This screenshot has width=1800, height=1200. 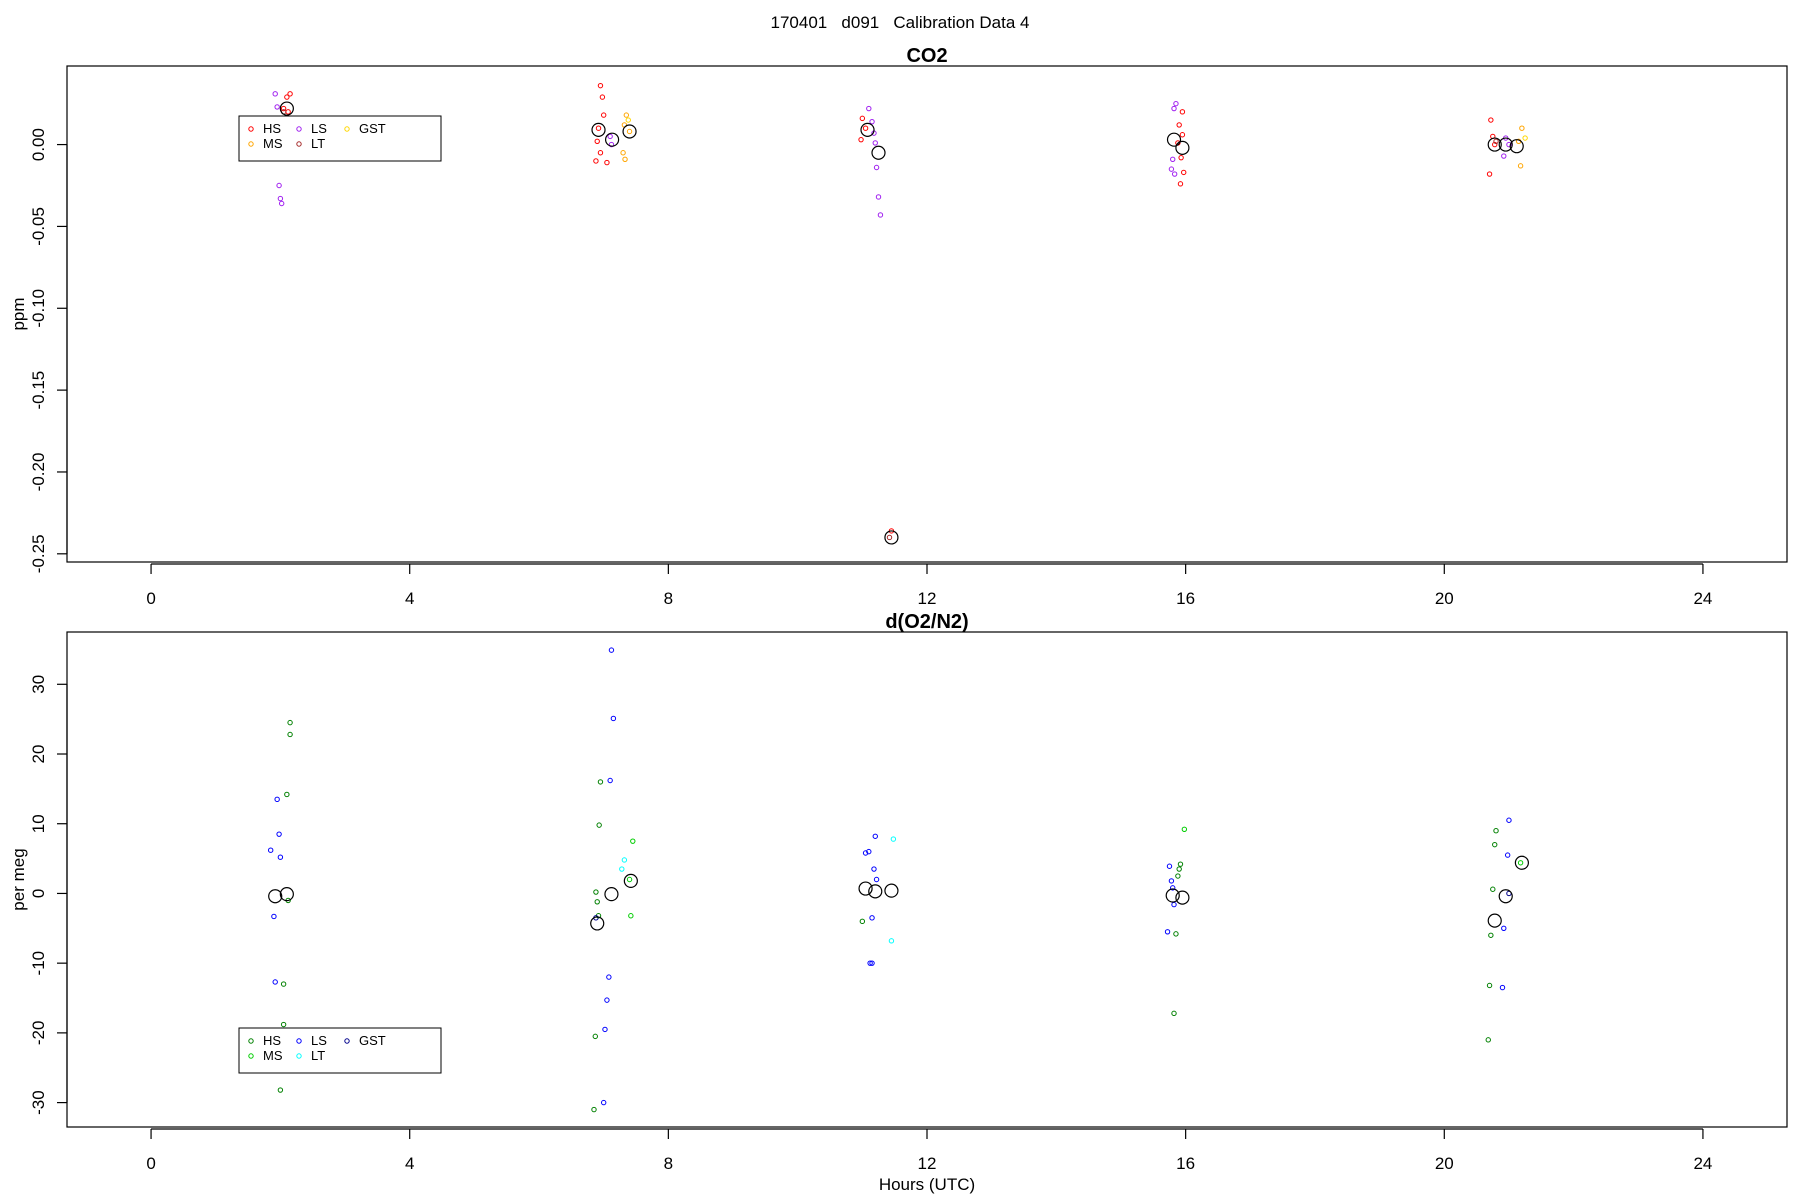 What do you see at coordinates (38, 1033) in the screenshot?
I see `y-tick-label: -20` at bounding box center [38, 1033].